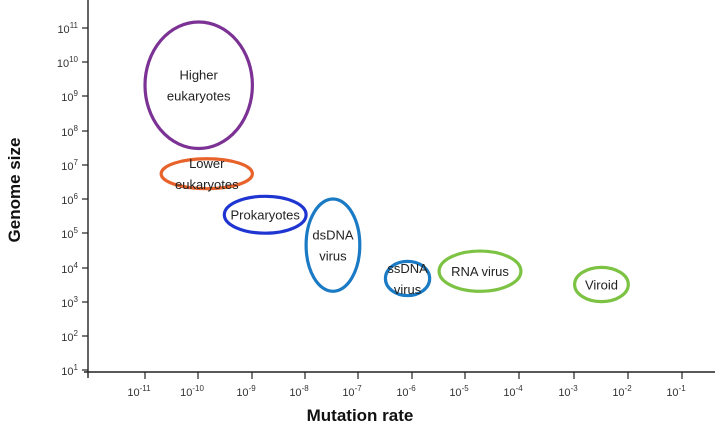 The height and width of the screenshot is (433, 720). What do you see at coordinates (69, 268) in the screenshot?
I see `y-tick-label: 10⁴` at bounding box center [69, 268].